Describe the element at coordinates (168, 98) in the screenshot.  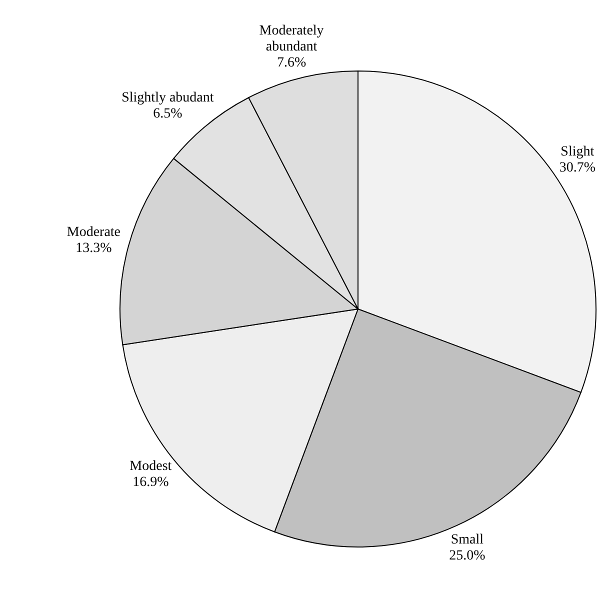
I see `slice-label: Slightly abudant` at that location.